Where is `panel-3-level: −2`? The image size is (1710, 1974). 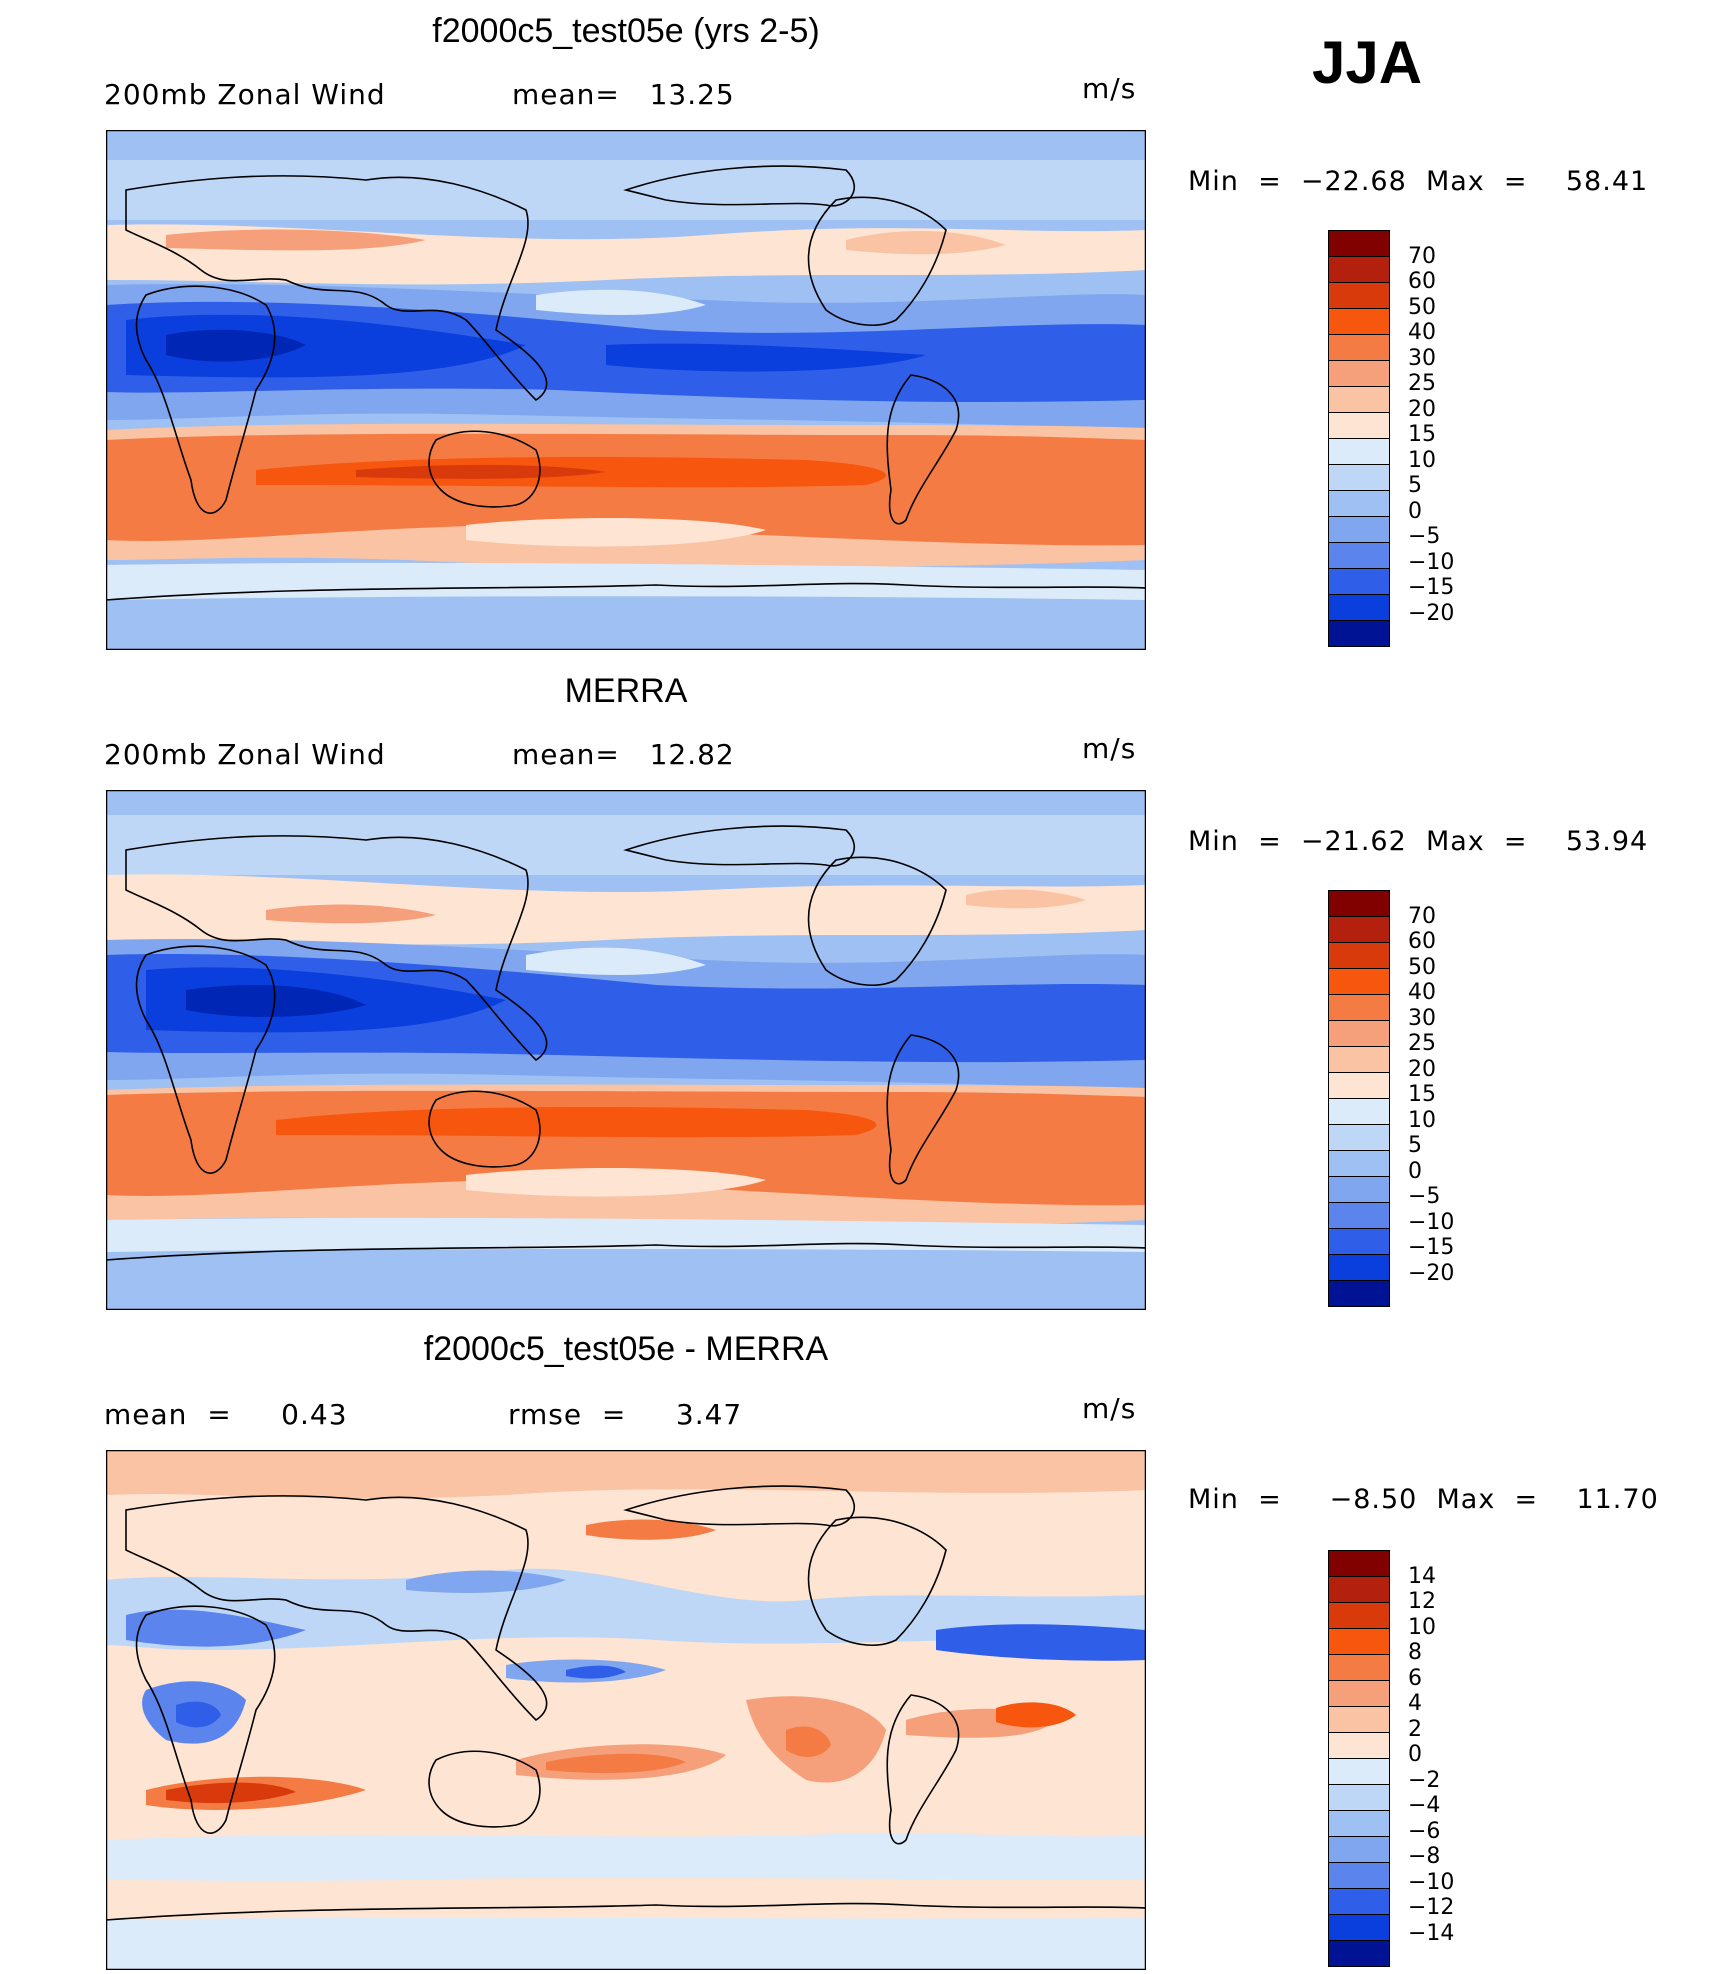
panel-3-level: −2 is located at coordinates (1424, 1780).